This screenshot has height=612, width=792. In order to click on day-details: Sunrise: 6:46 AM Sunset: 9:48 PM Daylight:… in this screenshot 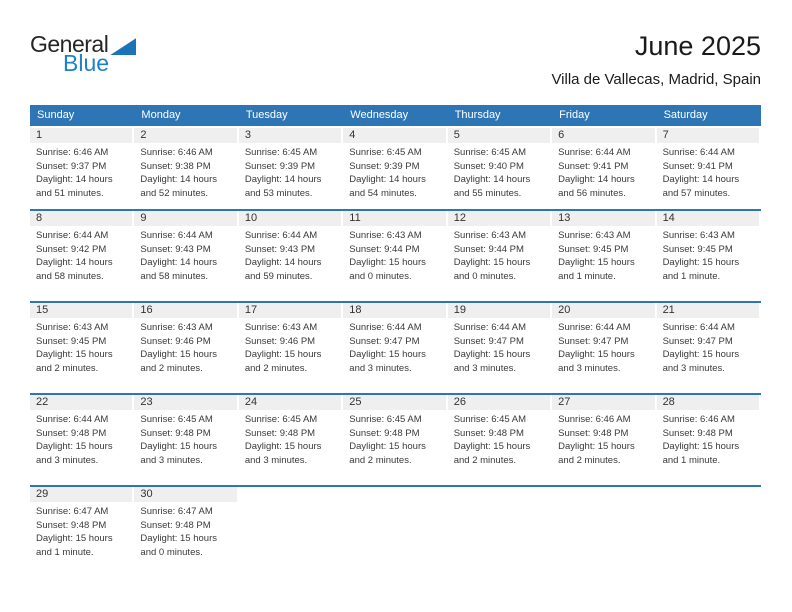, I will do `click(604, 438)`.